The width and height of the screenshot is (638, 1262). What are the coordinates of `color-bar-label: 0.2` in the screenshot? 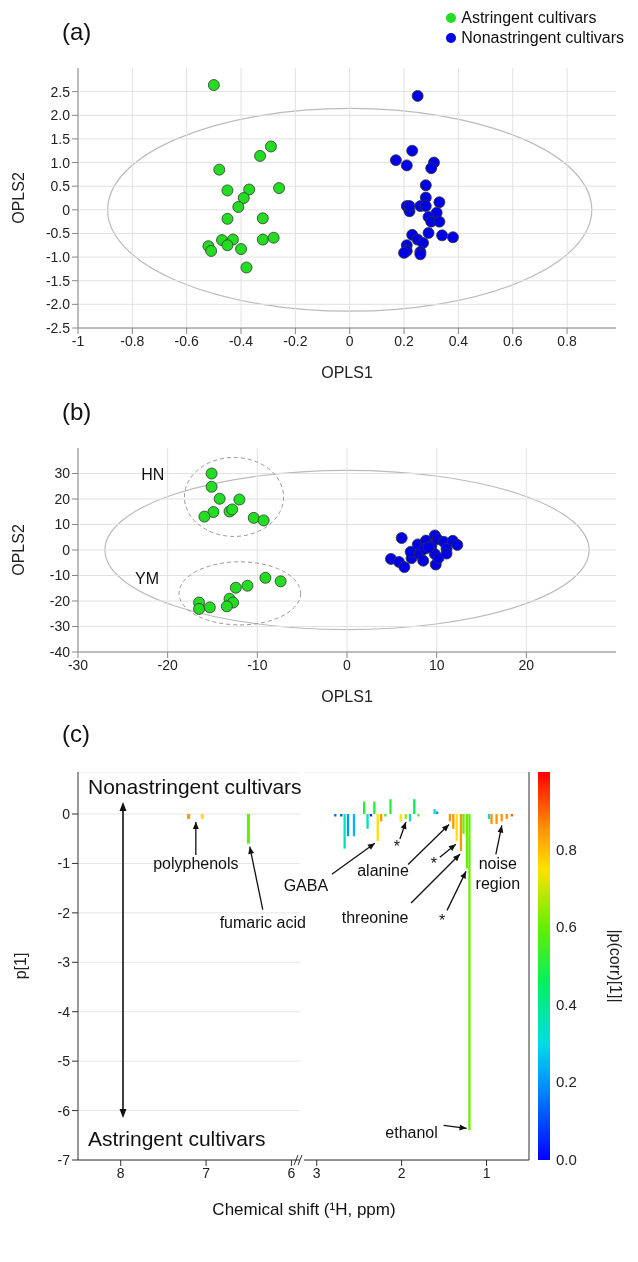 It's located at (566, 1082).